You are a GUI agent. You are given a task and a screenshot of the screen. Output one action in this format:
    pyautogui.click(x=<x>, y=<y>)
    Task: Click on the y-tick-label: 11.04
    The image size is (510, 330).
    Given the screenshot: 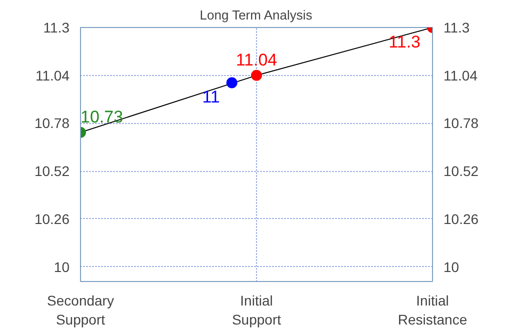 What is the action you would take?
    pyautogui.click(x=53, y=75)
    